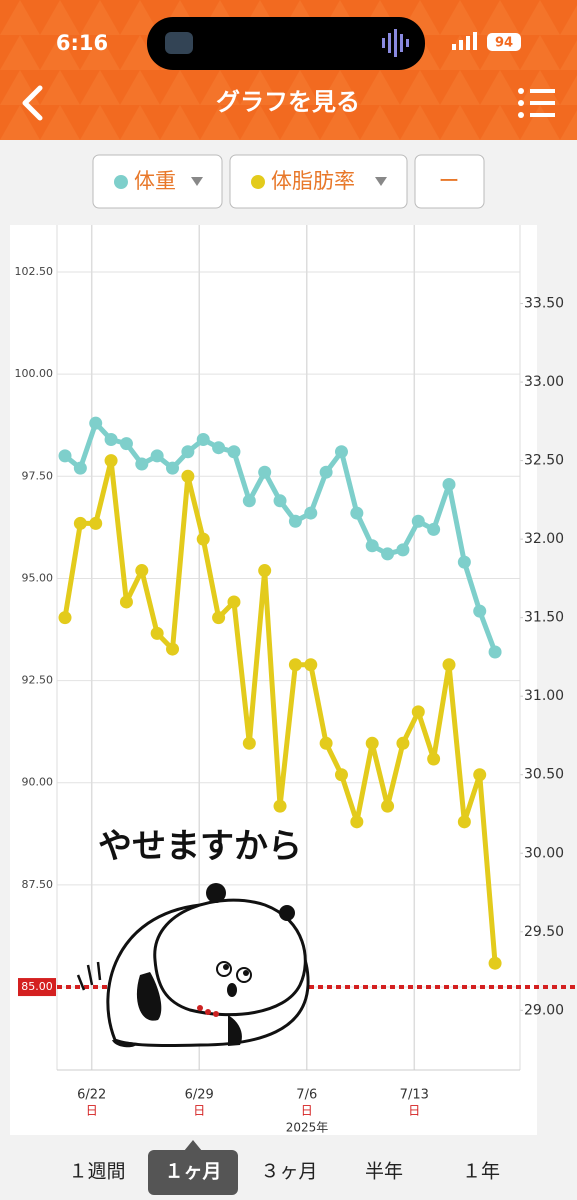 The image size is (577, 1200). What do you see at coordinates (544, 1010) in the screenshot?
I see `y2-tick-label: 29.00` at bounding box center [544, 1010].